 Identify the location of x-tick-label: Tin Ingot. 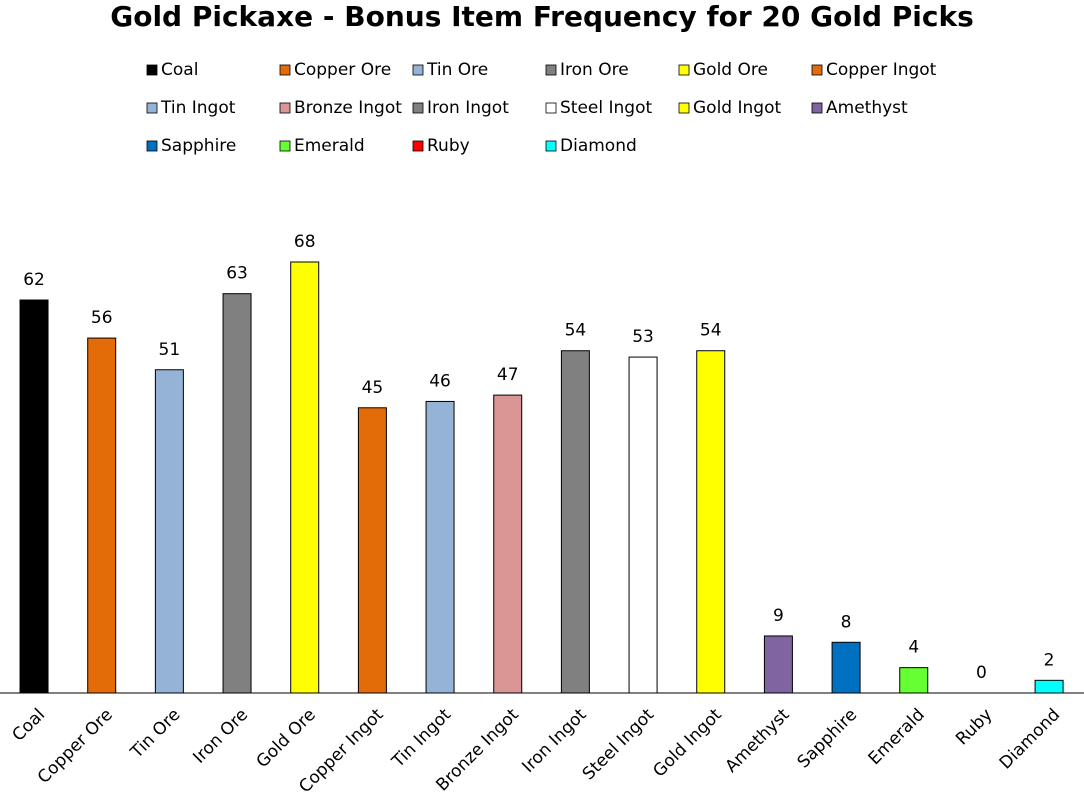
(422, 739).